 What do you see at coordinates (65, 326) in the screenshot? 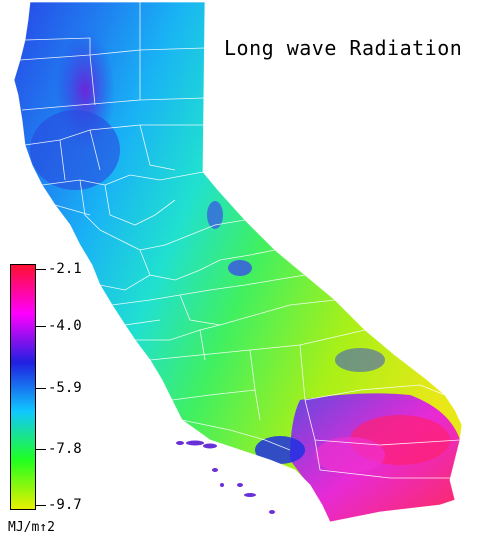
I see `legend-label: -4.0` at bounding box center [65, 326].